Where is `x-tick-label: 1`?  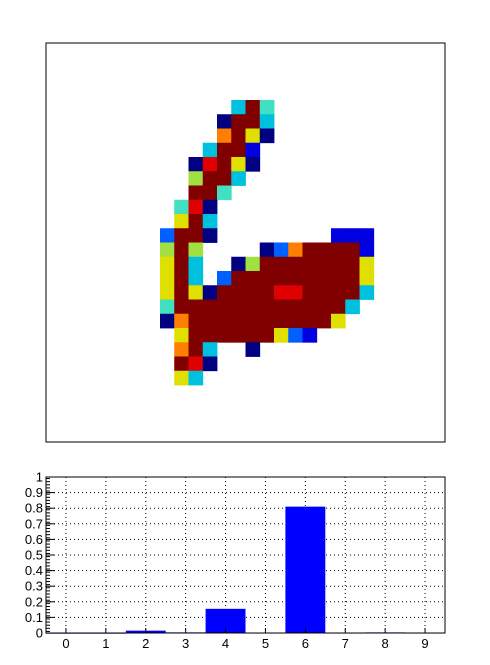 x-tick-label: 1 is located at coordinates (105, 643).